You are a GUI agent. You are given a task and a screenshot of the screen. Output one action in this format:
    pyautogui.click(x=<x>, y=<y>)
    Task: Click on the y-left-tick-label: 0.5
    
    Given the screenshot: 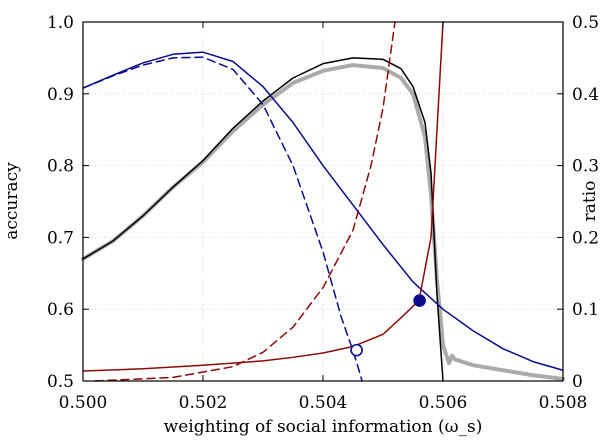 What is the action you would take?
    pyautogui.click(x=60, y=382)
    